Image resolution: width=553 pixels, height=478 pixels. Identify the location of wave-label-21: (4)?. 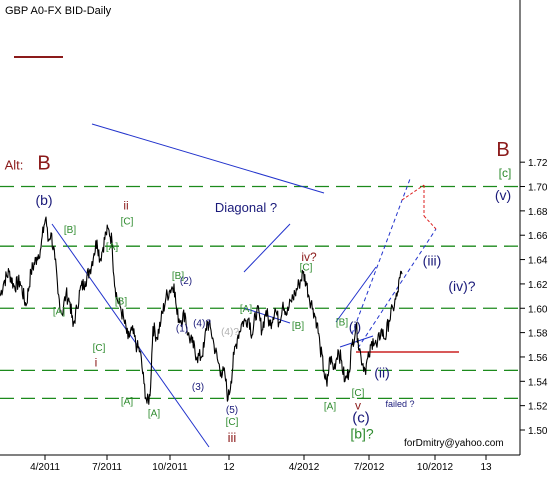
(202, 324).